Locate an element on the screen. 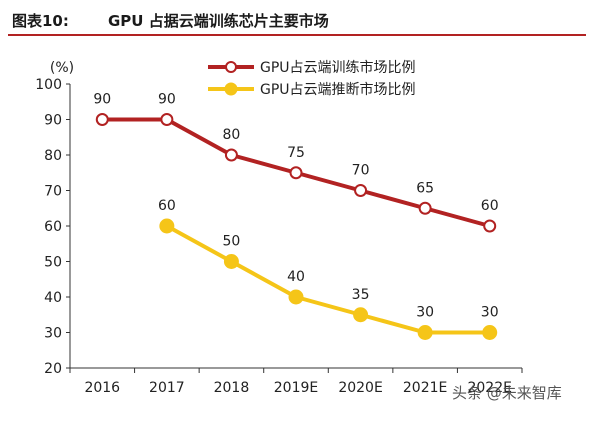 The image size is (594, 423). watermark: 头条 @未来智库 is located at coordinates (507, 393).